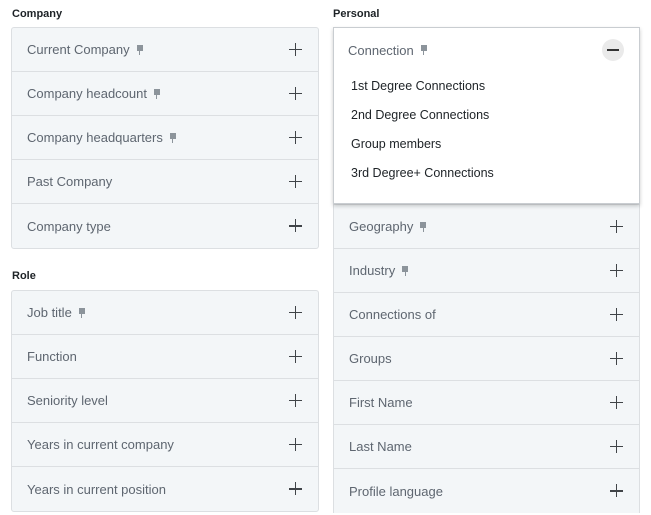  I want to click on filter-years-in-current-position: Years in current position, so click(165, 489).